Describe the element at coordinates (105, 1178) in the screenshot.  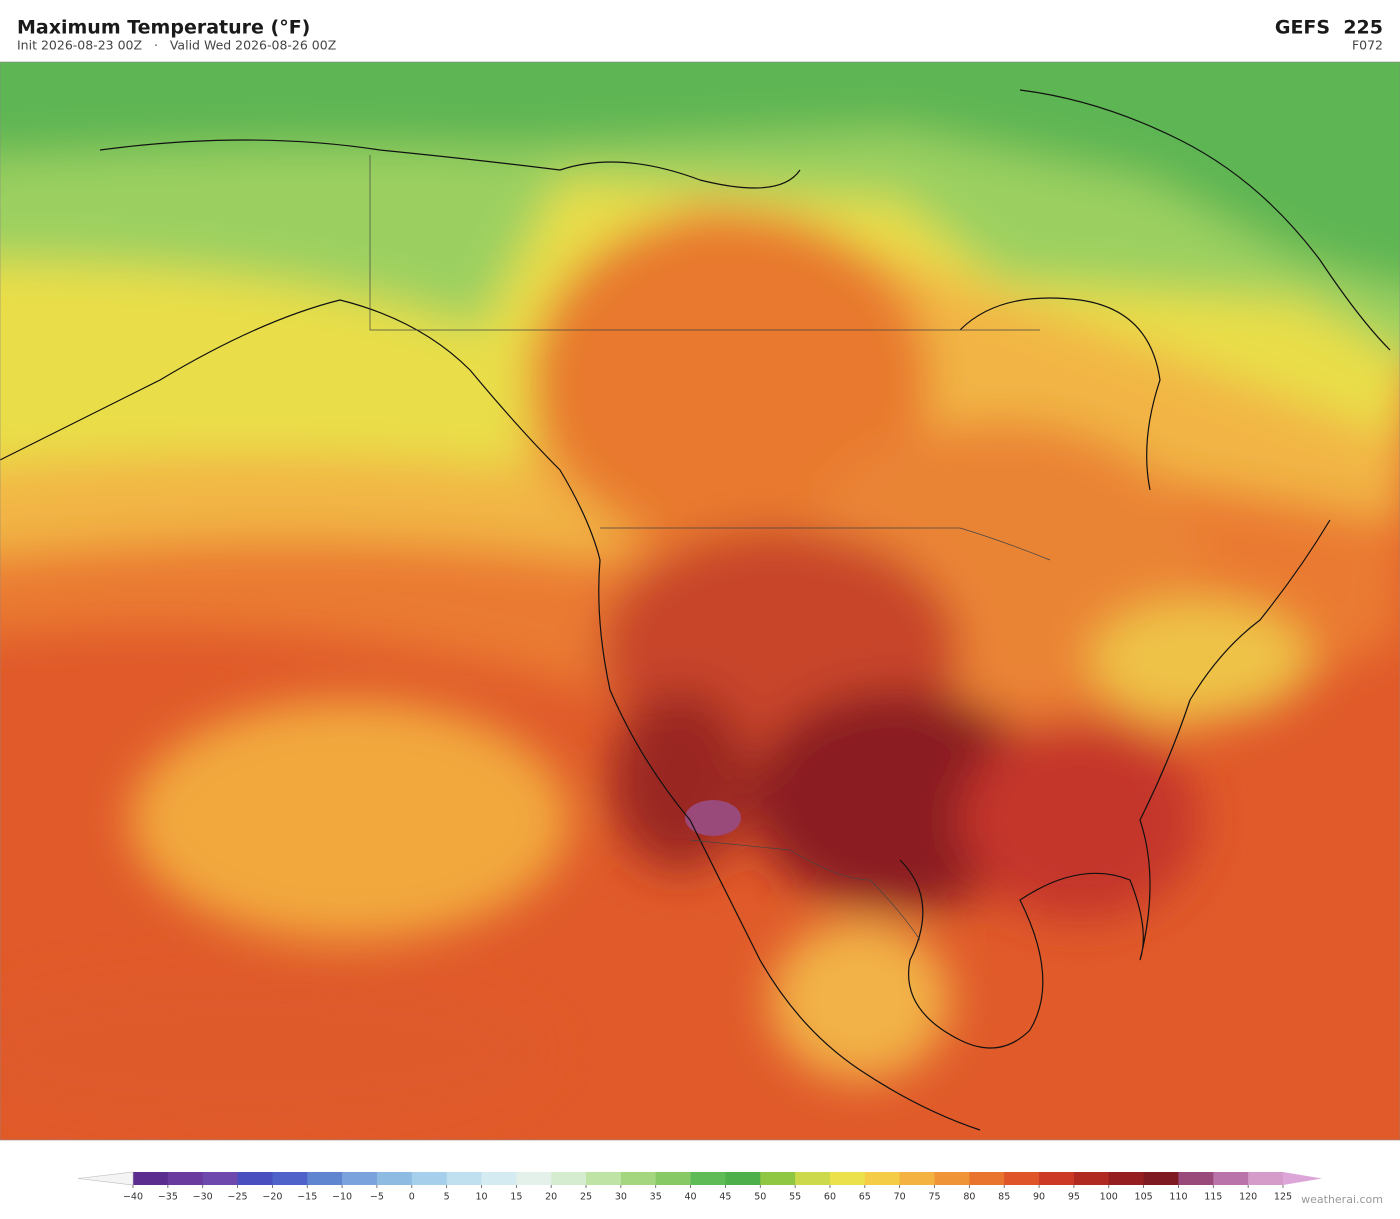
I see `colorbar-under` at that location.